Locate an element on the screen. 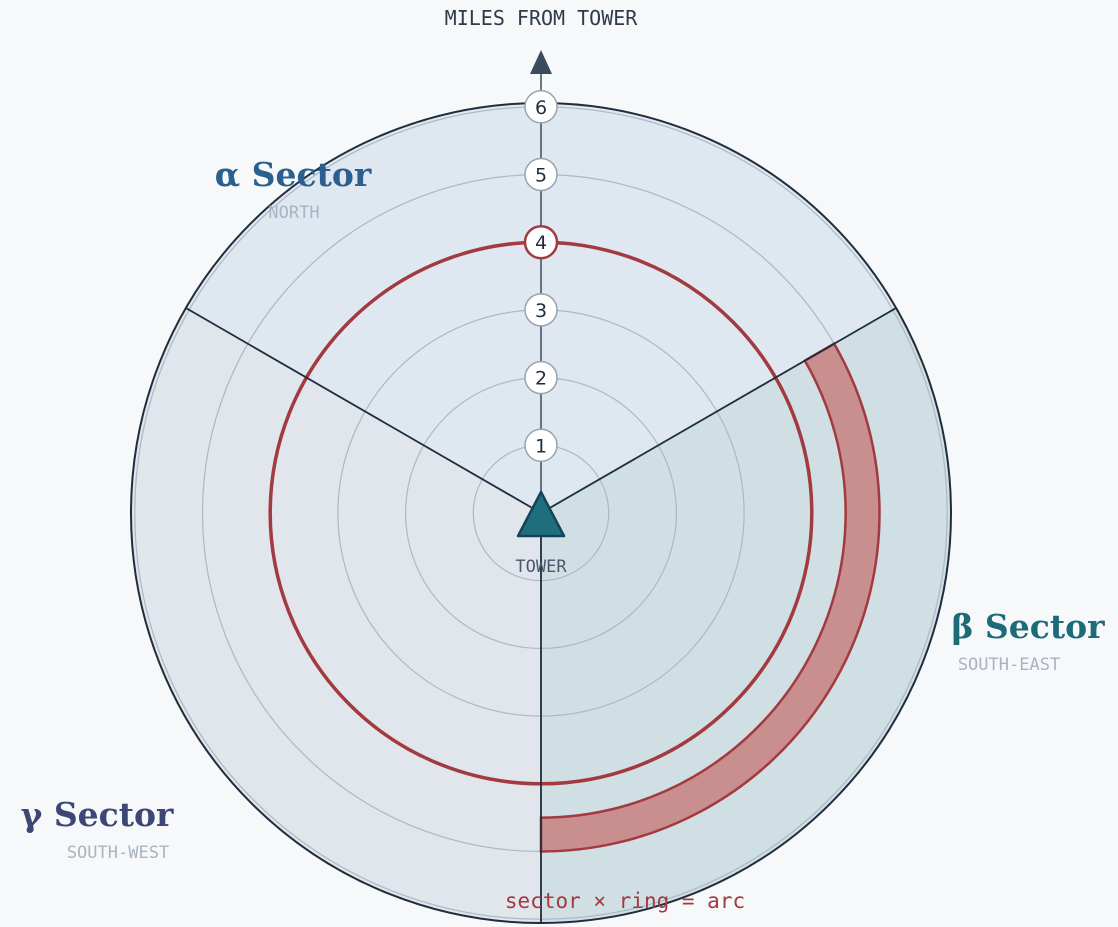  tick-6-mile: 6 is located at coordinates (541, 107).